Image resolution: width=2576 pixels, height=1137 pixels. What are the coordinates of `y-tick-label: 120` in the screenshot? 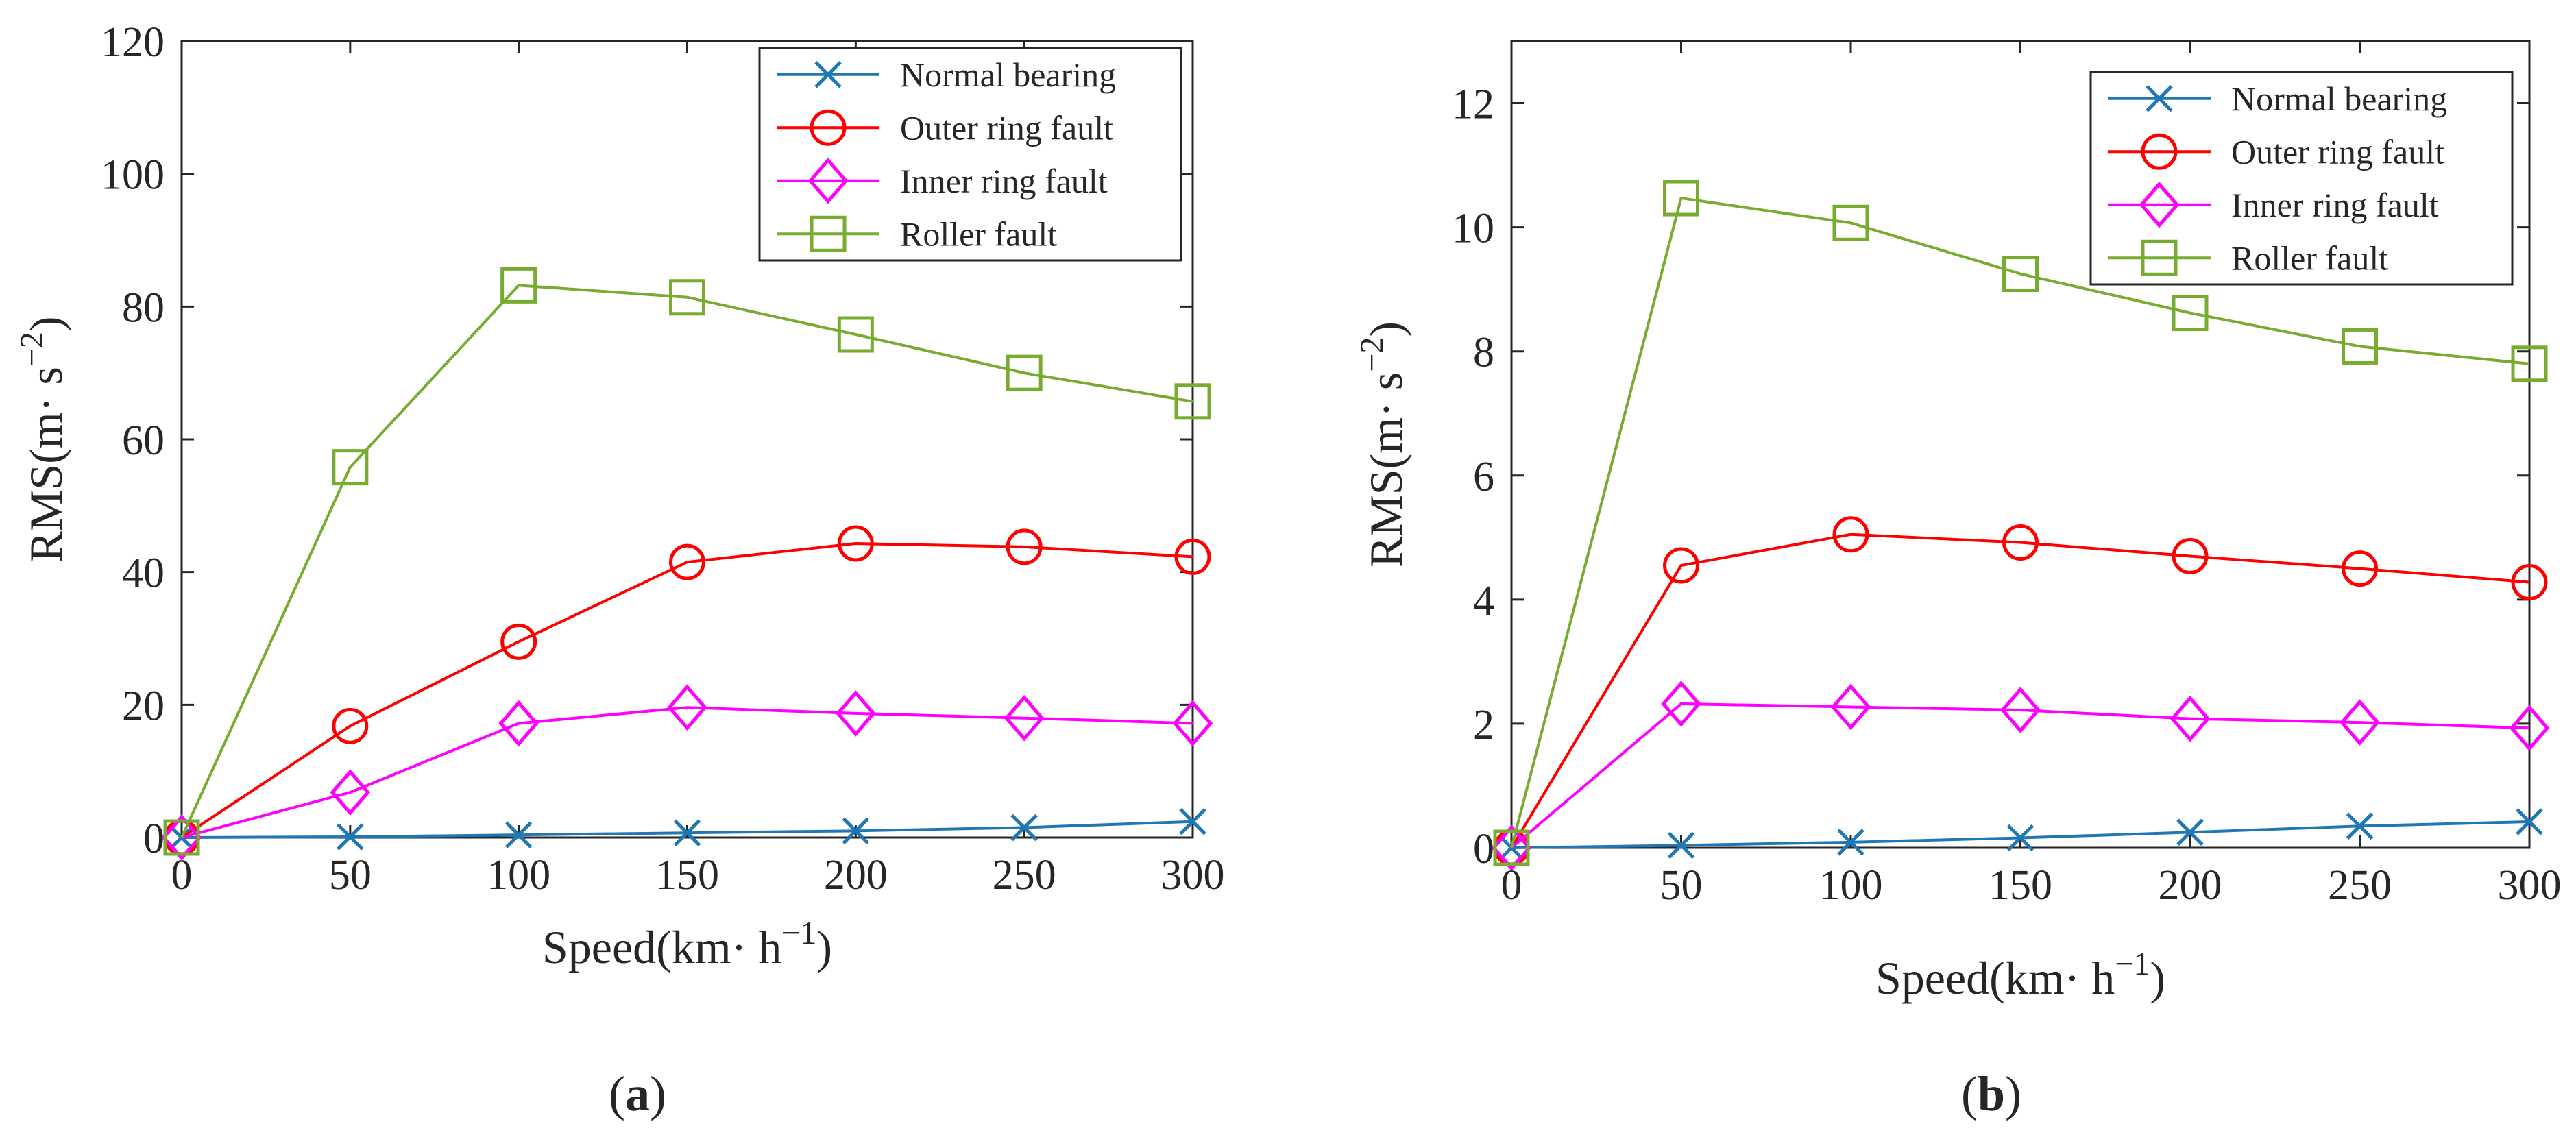 It's located at (133, 43).